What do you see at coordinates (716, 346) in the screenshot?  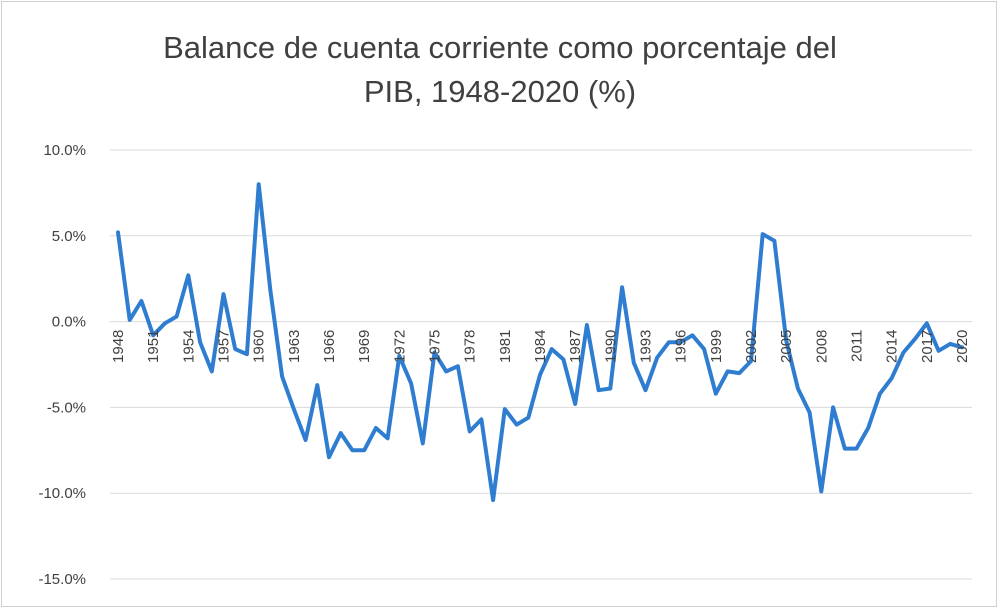 I see `x-tick-label: 1999` at bounding box center [716, 346].